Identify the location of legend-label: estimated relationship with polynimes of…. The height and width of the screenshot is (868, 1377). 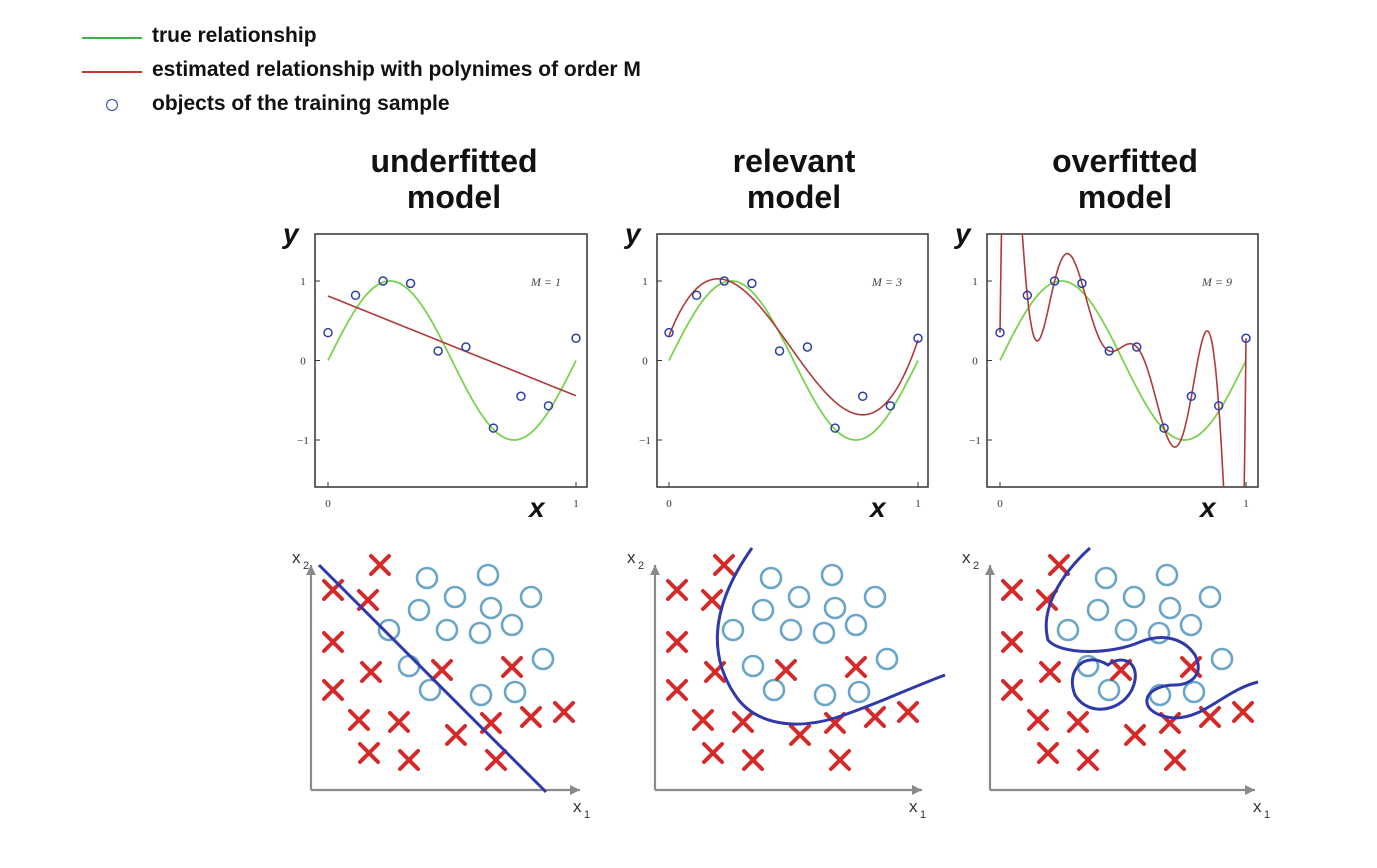
(396, 69).